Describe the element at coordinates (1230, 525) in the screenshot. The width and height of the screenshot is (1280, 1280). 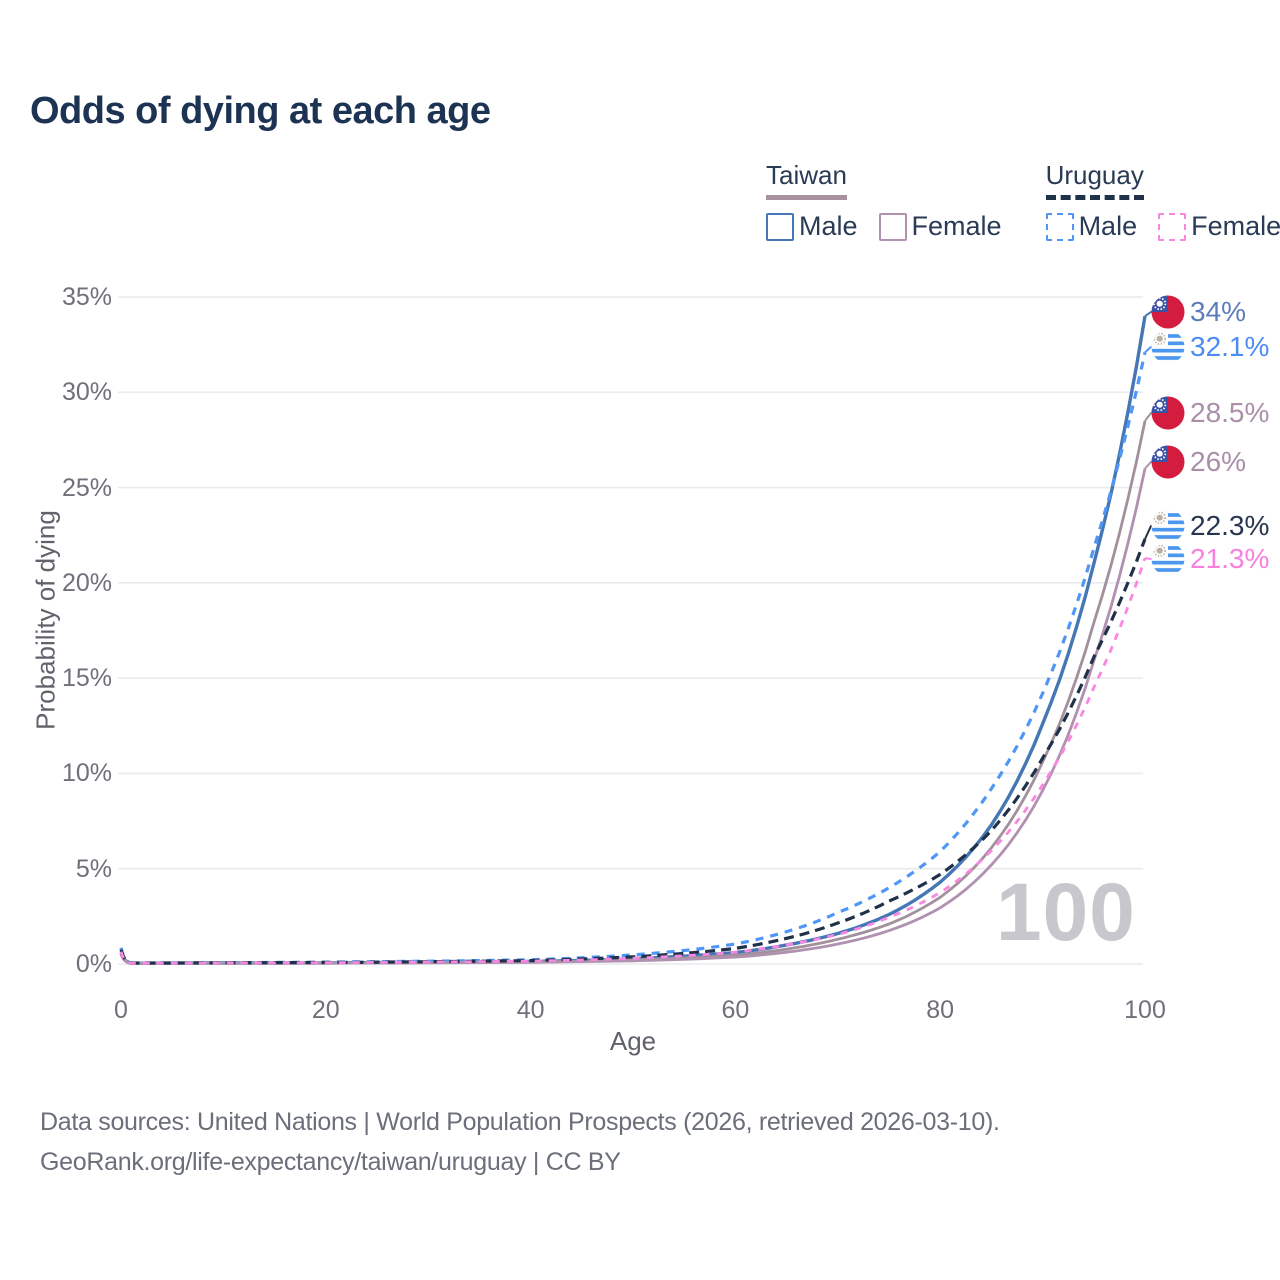
I see `end-label-uruguay-both: 22.3%` at that location.